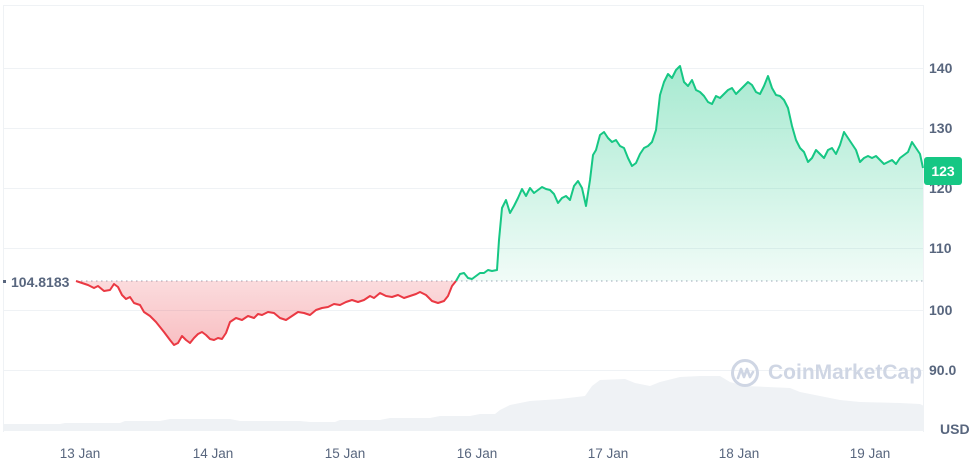 Image resolution: width=973 pixels, height=467 pixels. Describe the element at coordinates (266, 313) in the screenshot. I see `price-line-below` at that location.